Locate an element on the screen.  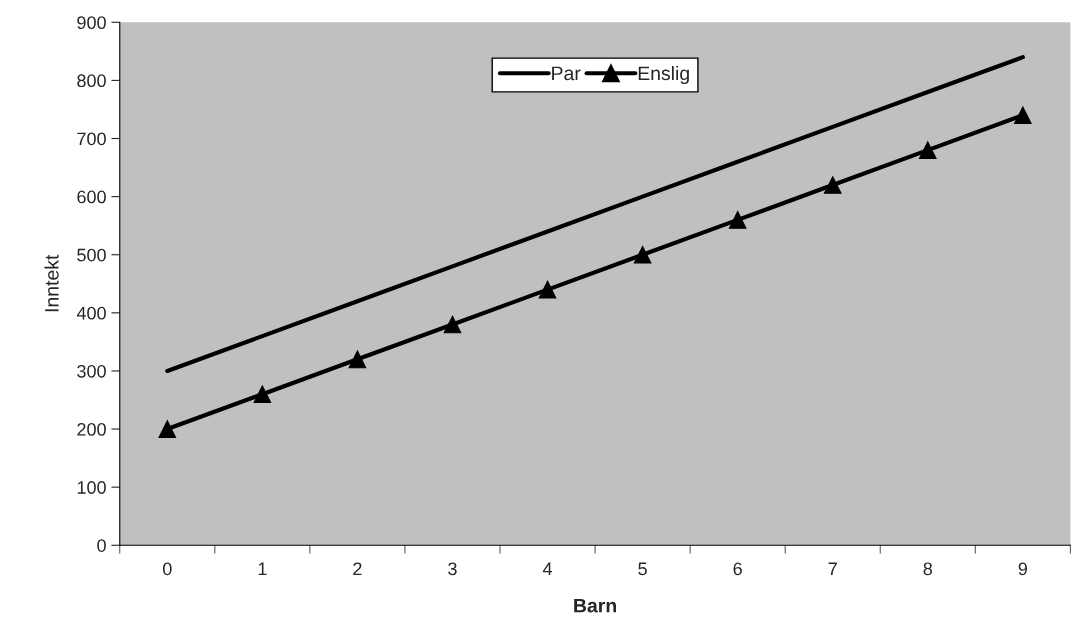
x-tick-label: 4 is located at coordinates (547, 569).